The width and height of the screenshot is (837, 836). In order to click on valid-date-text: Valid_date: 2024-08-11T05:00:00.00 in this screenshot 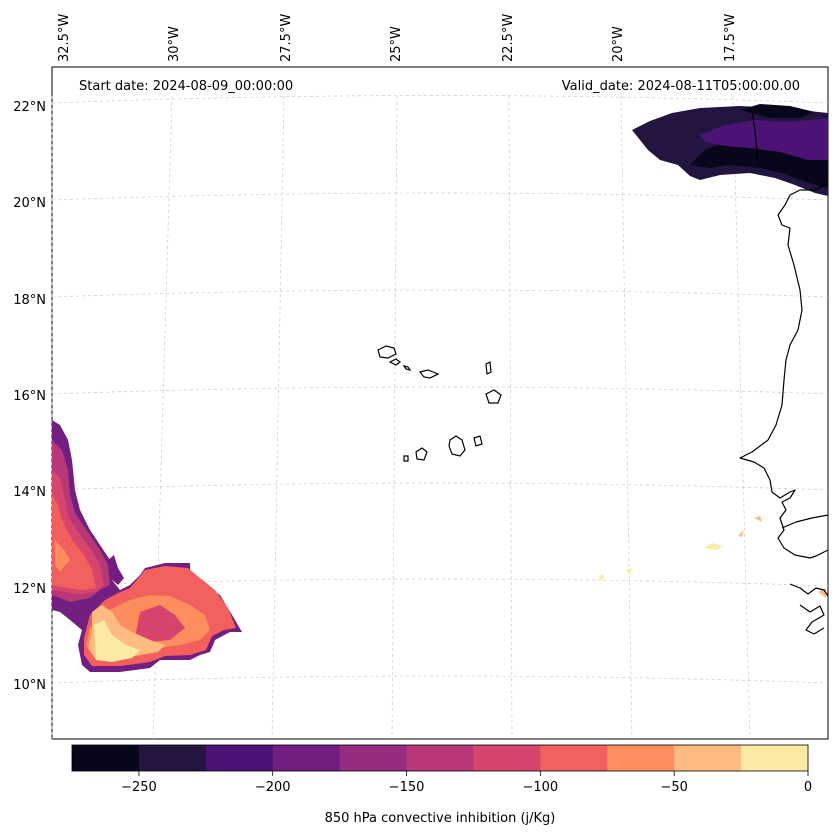, I will do `click(681, 86)`.